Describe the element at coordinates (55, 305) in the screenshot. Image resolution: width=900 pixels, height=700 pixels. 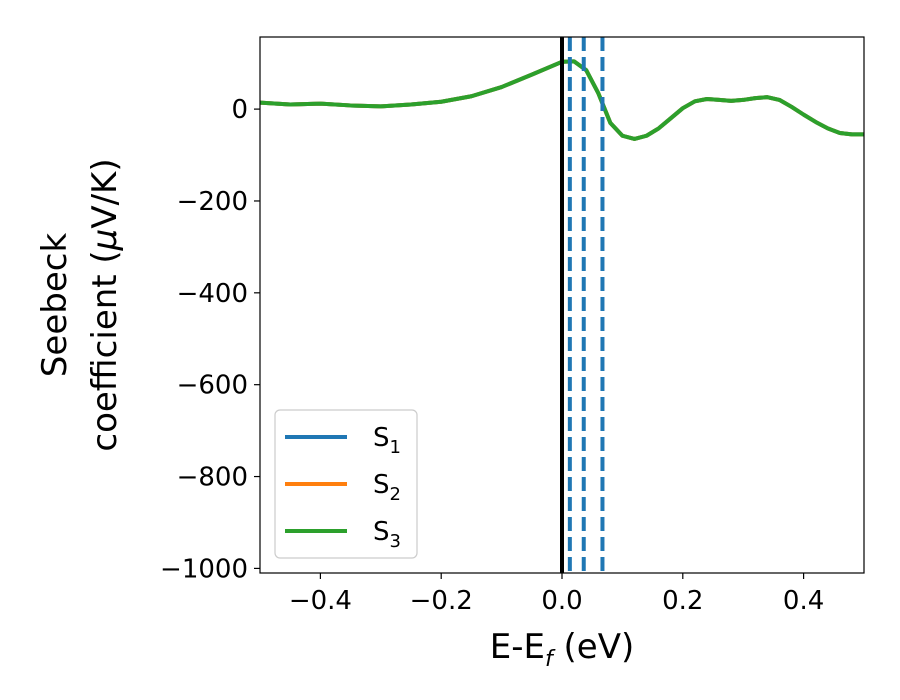
I see `y-axis-title-line1: Seebeck` at that location.